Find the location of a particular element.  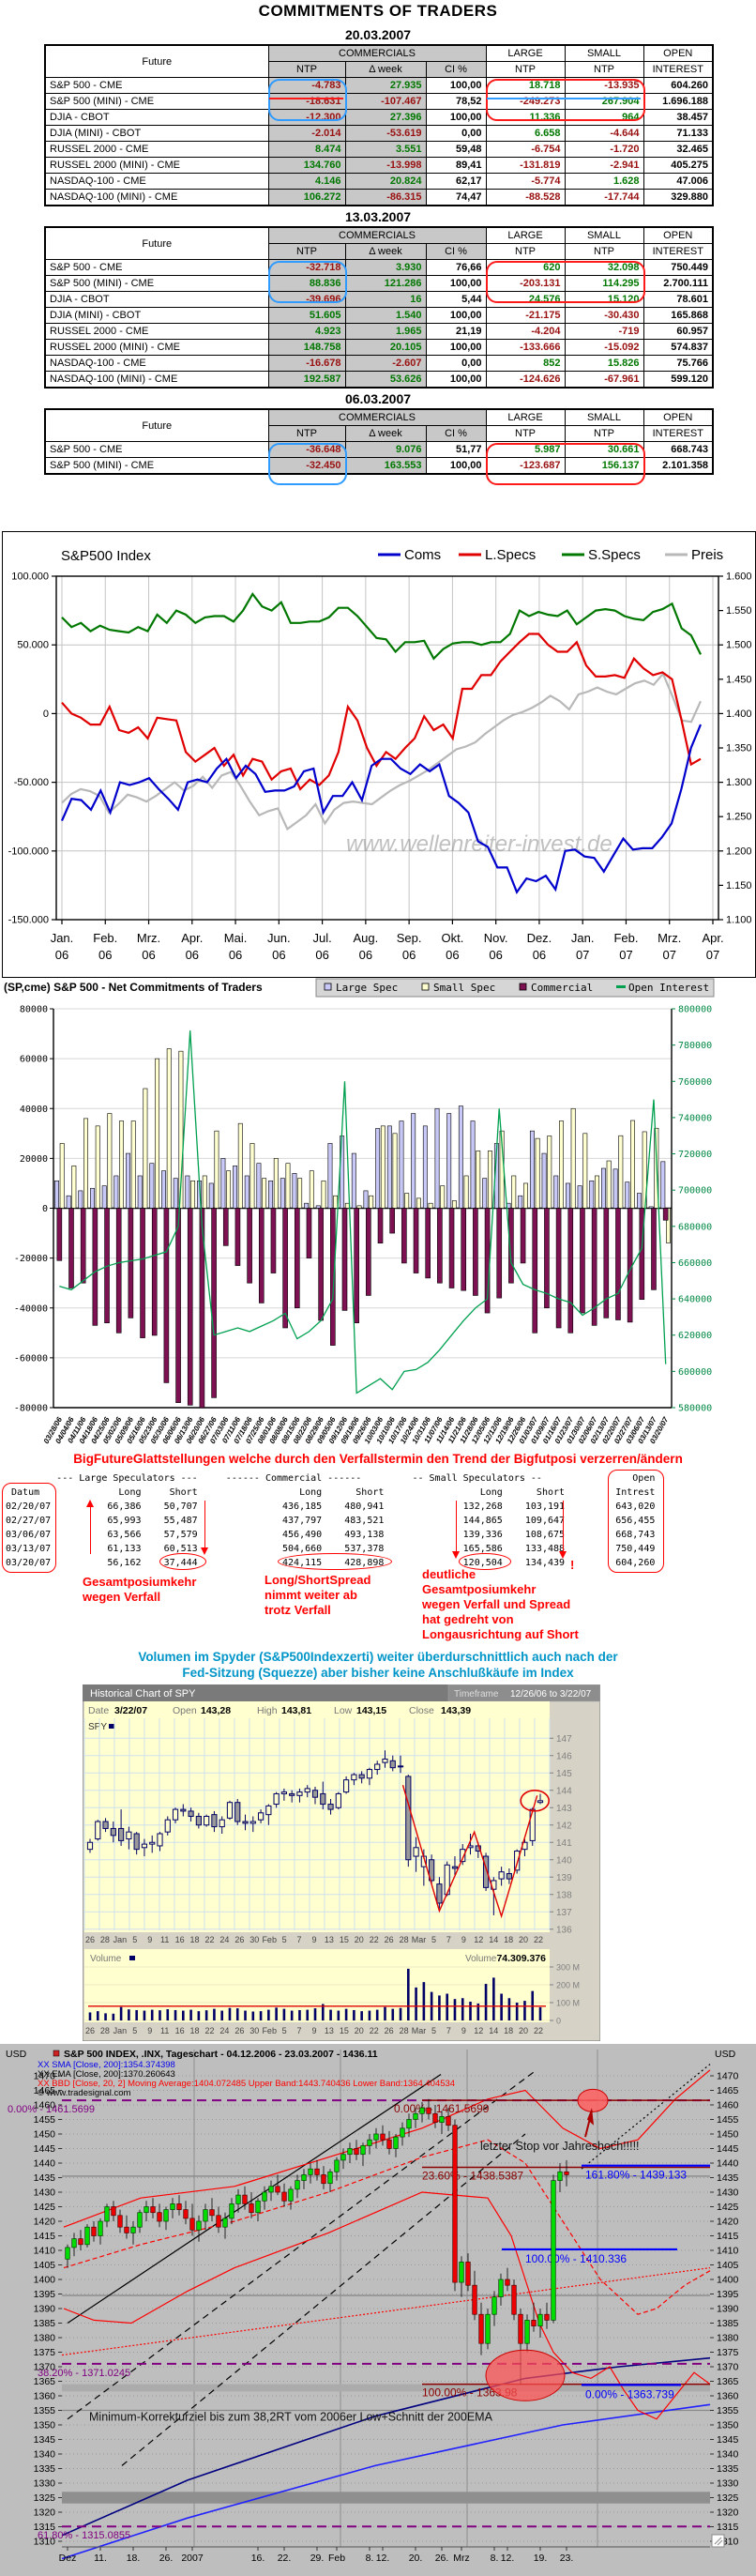

value-cell: 3.551 is located at coordinates (385, 149).